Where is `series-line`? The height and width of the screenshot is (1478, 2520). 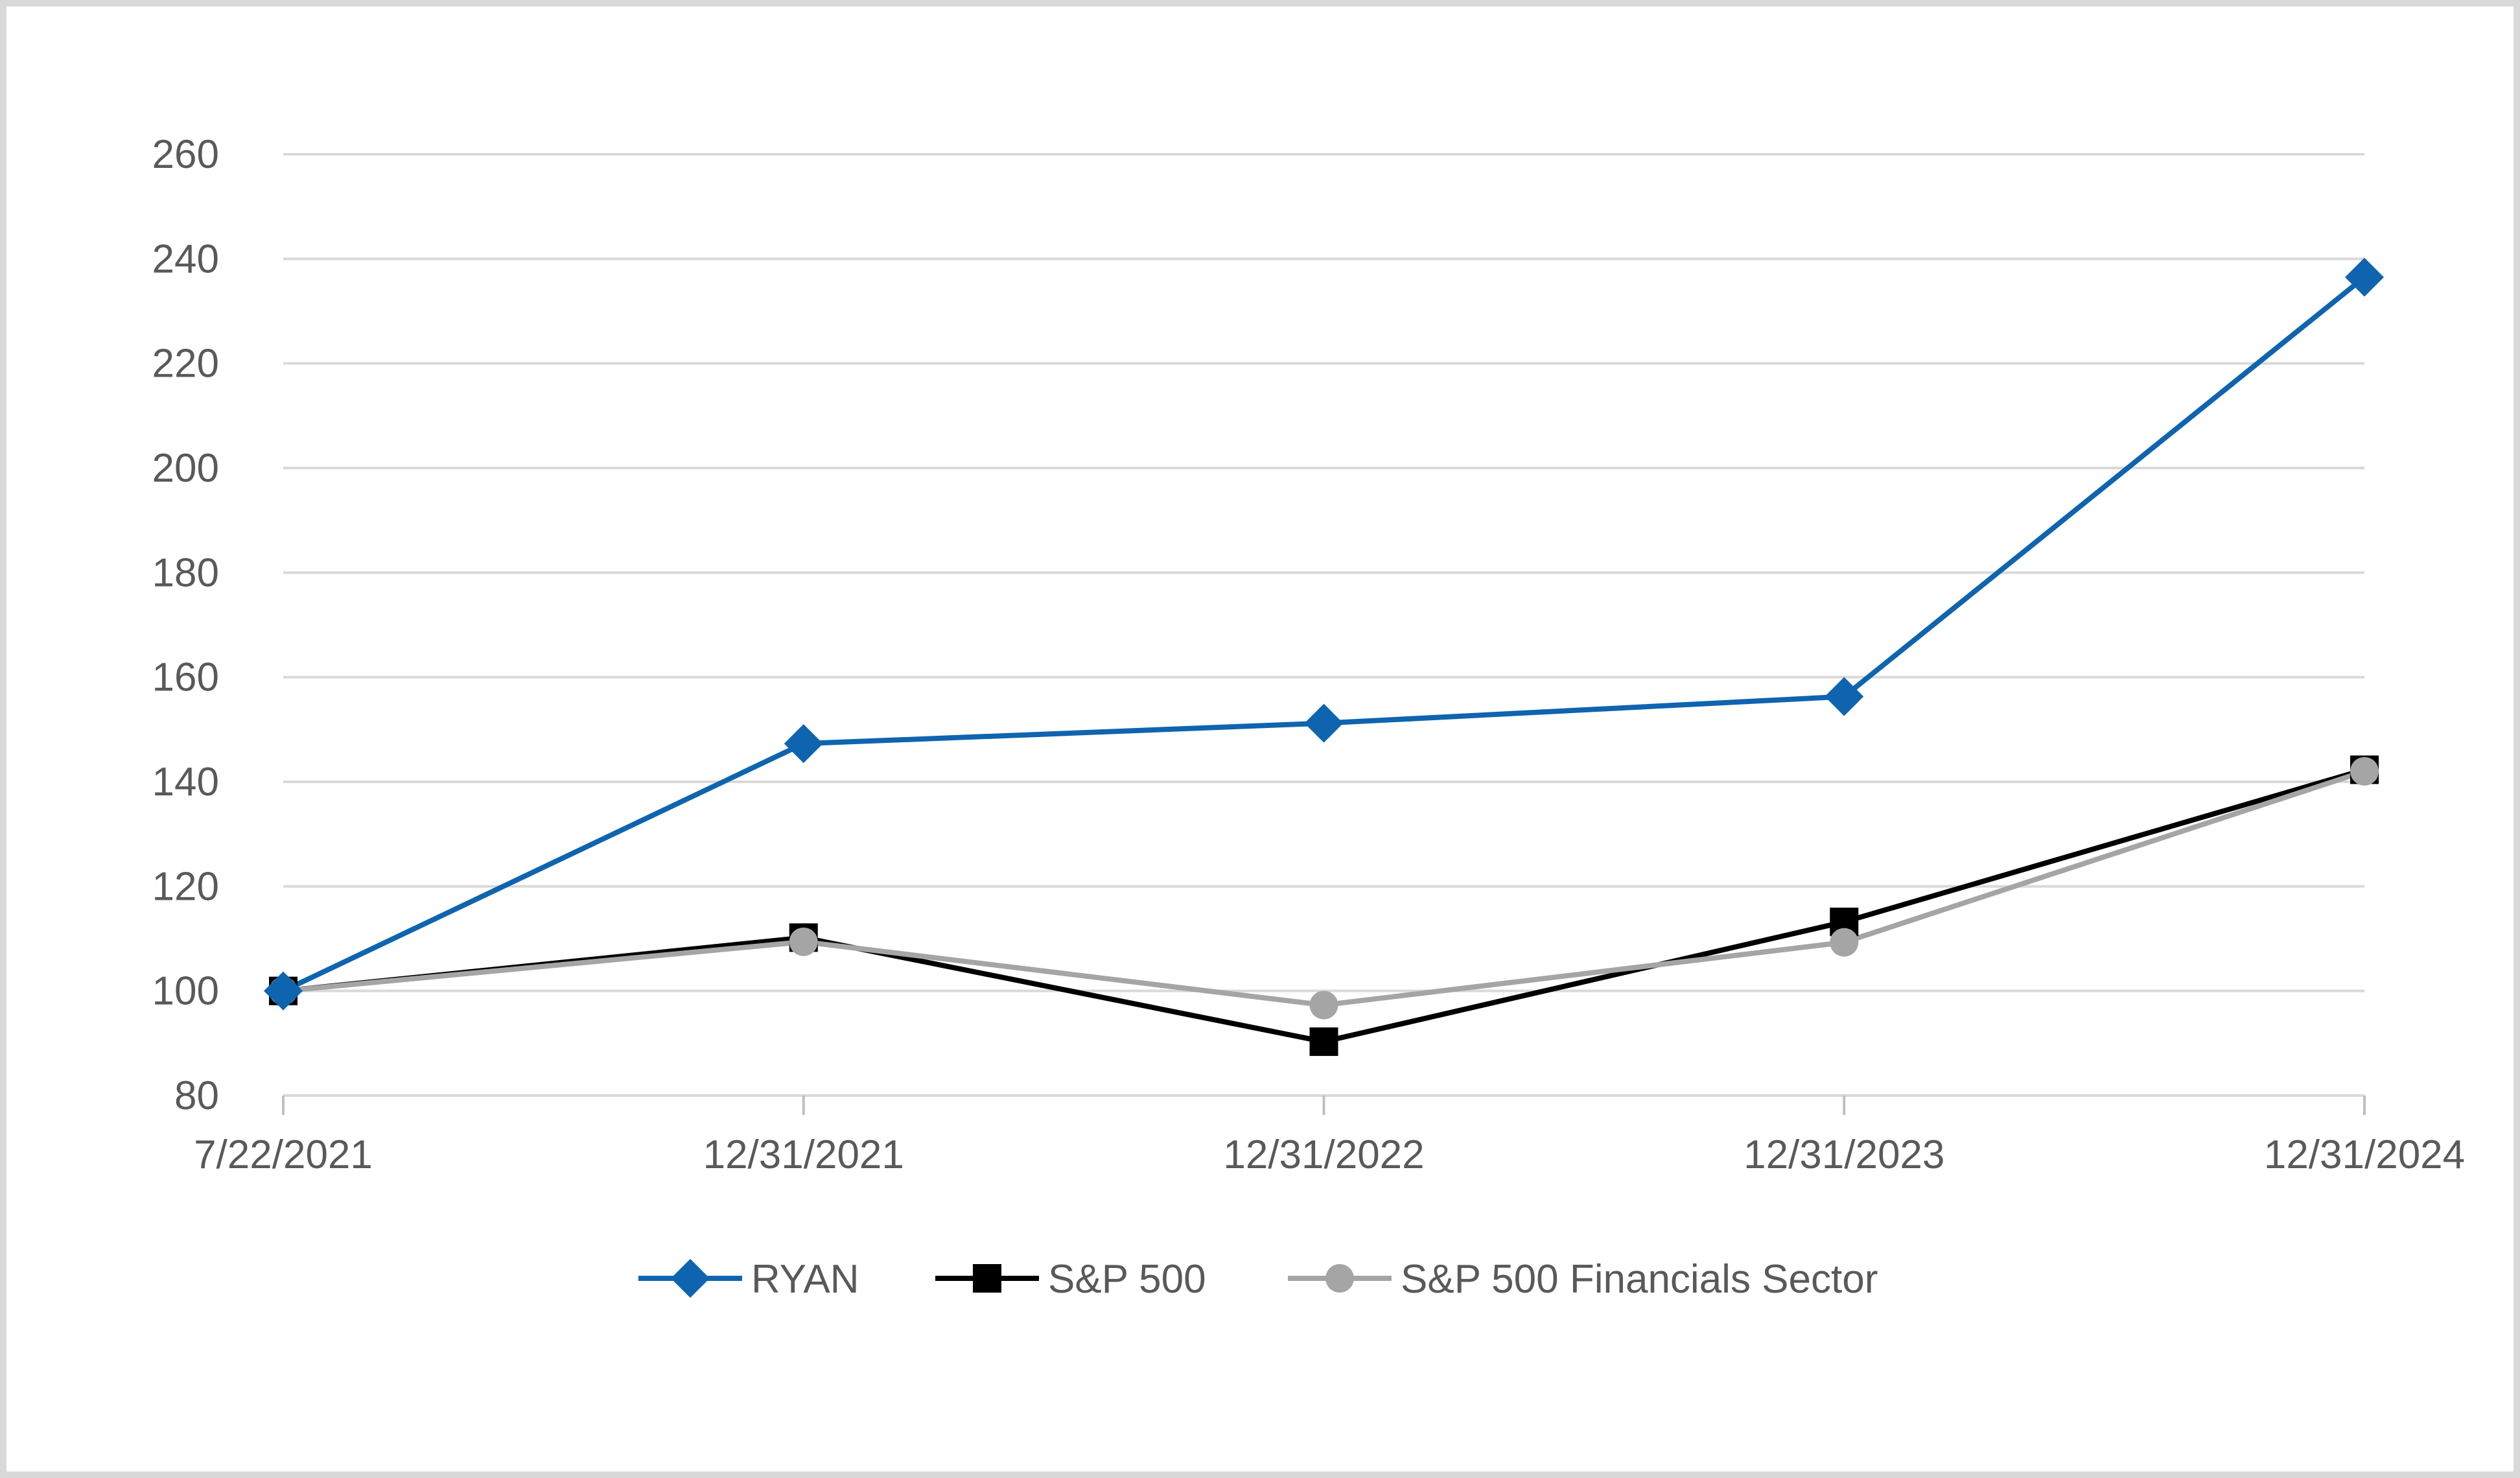
series-line is located at coordinates (1324, 889).